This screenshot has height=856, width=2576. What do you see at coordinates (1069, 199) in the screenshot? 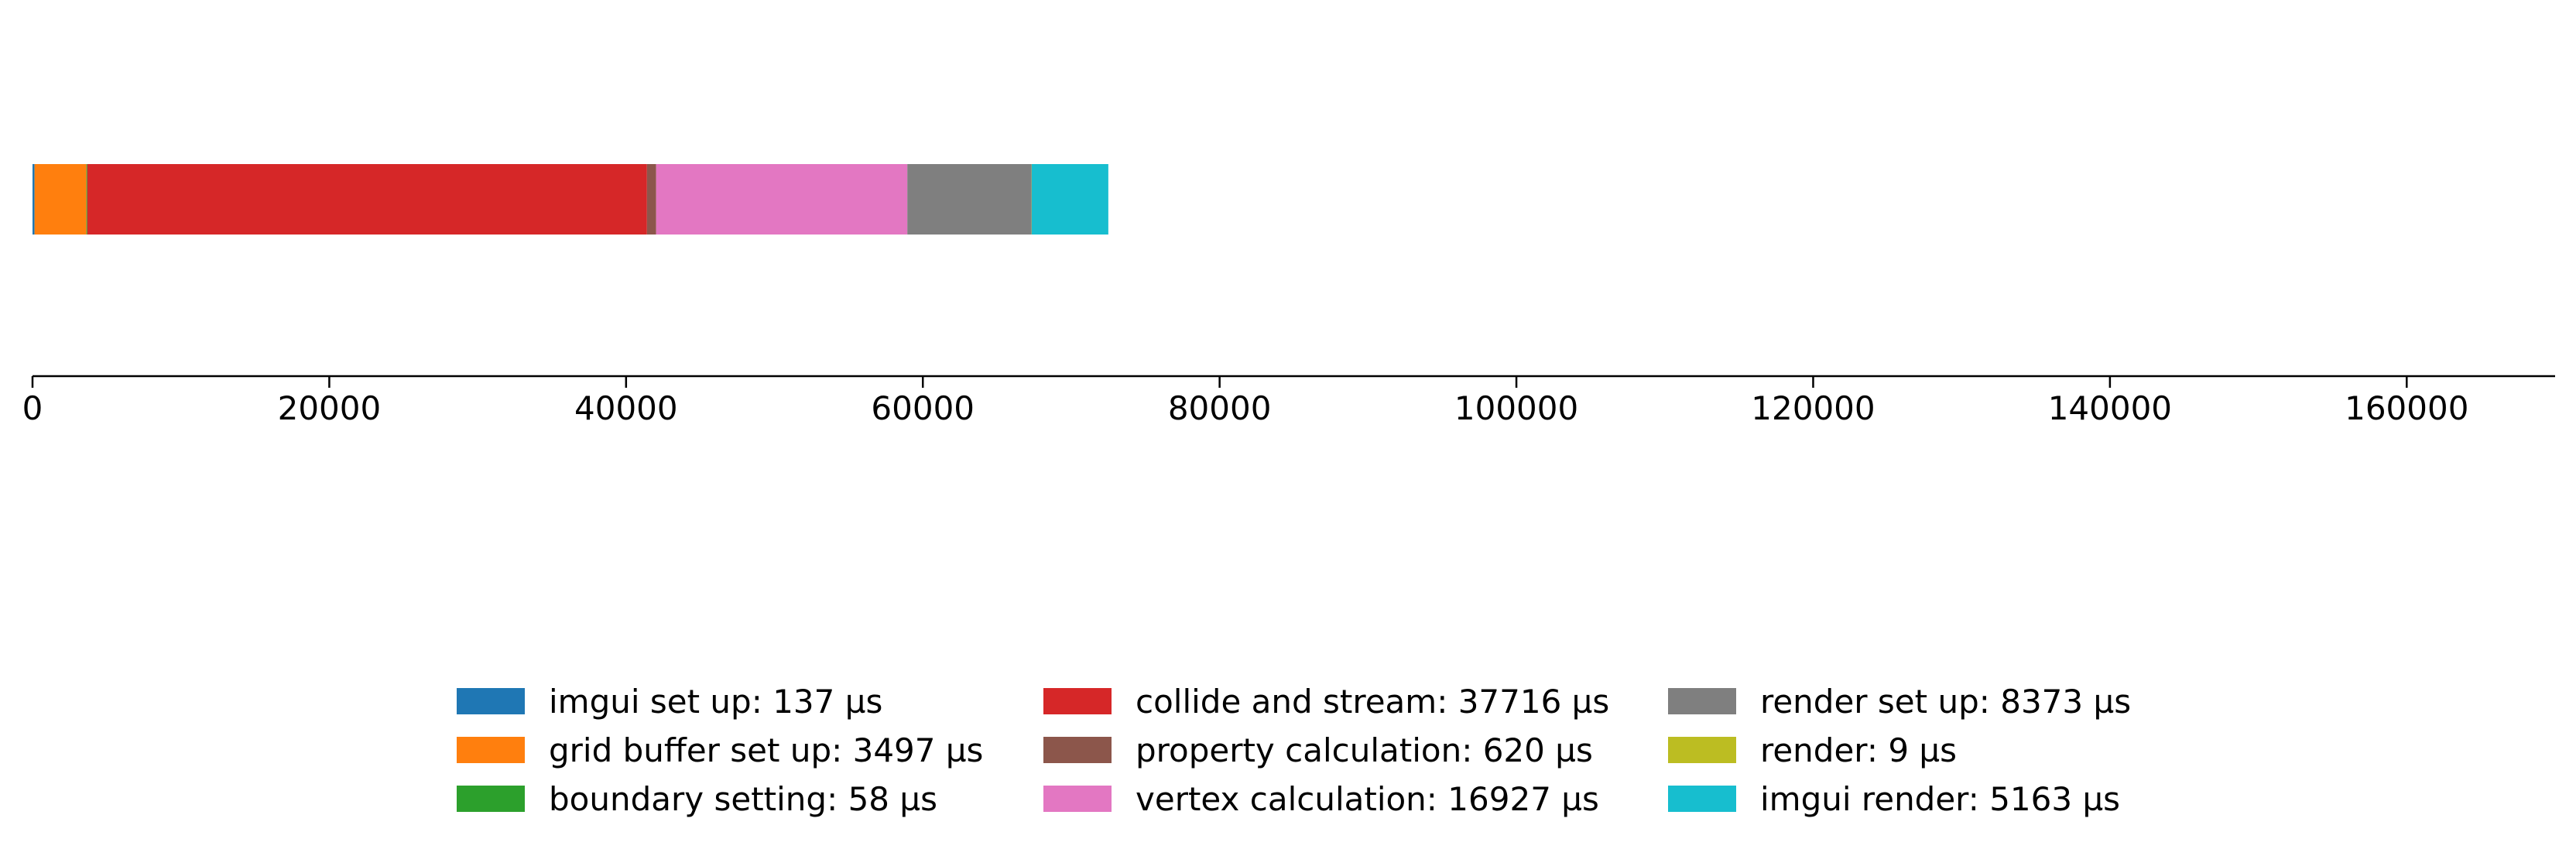
I see `bar-segment-imgui-render` at bounding box center [1069, 199].